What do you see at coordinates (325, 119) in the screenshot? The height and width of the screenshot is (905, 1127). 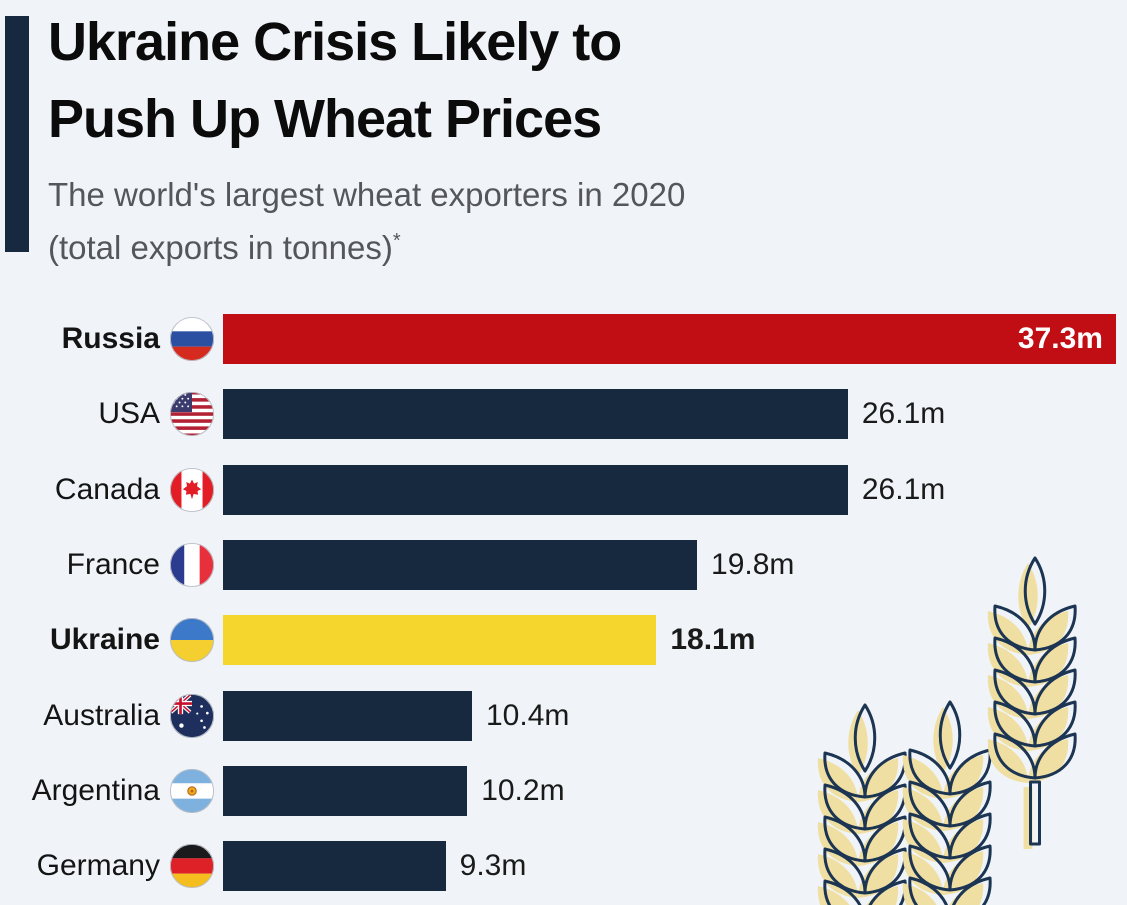 I see `title-line-2: Push Up Wheat Prices` at bounding box center [325, 119].